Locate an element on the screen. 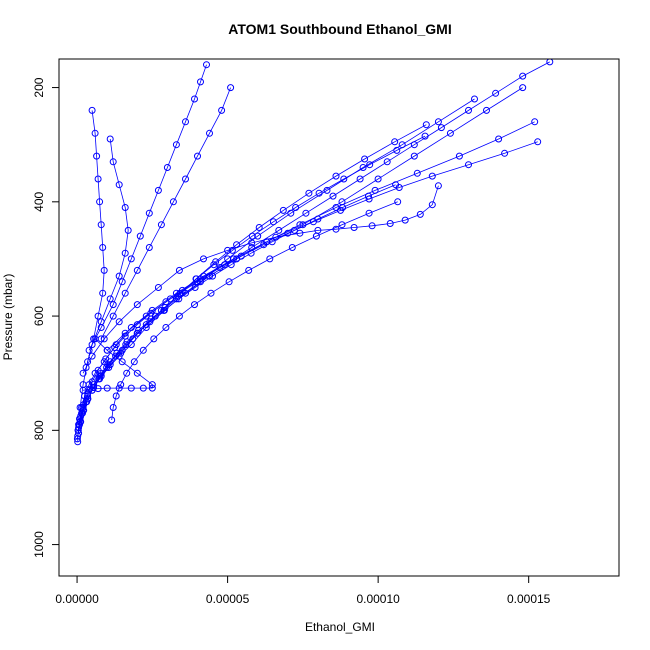  x-axis: 0.00000 0.00005 0.00010 0.00015 is located at coordinates (303, 590).